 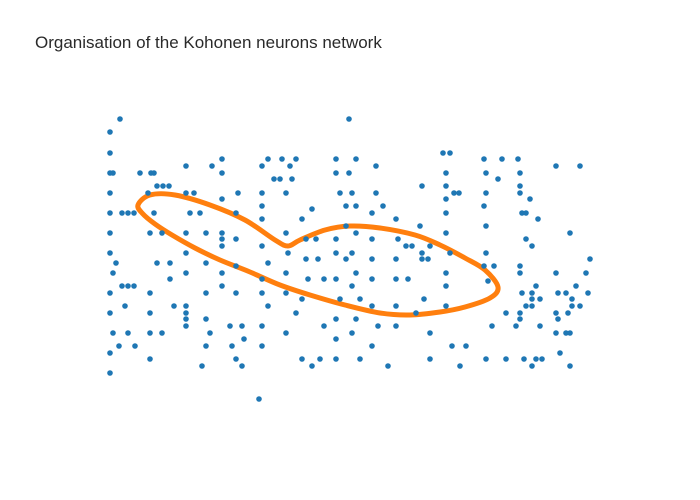 What do you see at coordinates (318, 254) in the screenshot?
I see `network-curve` at bounding box center [318, 254].